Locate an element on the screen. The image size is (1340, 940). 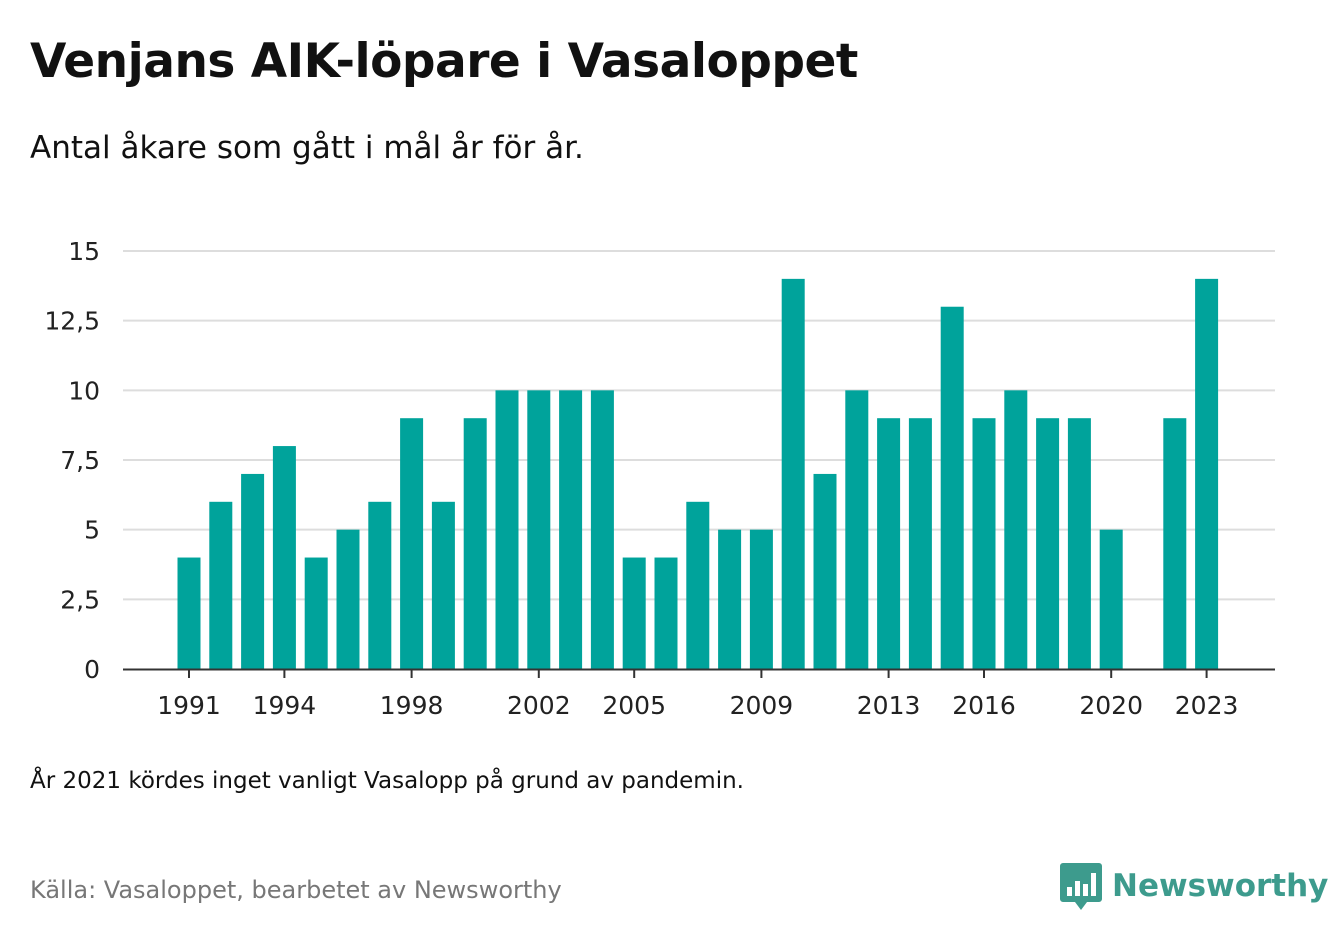
bar-2009 is located at coordinates (761, 599).